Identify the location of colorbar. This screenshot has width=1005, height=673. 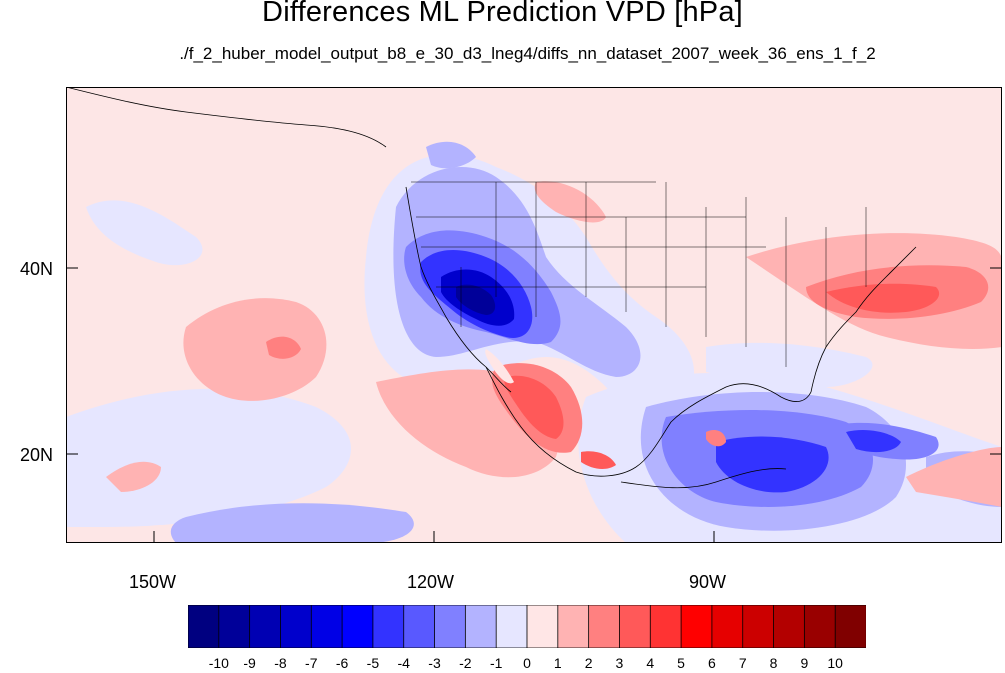
(527, 626).